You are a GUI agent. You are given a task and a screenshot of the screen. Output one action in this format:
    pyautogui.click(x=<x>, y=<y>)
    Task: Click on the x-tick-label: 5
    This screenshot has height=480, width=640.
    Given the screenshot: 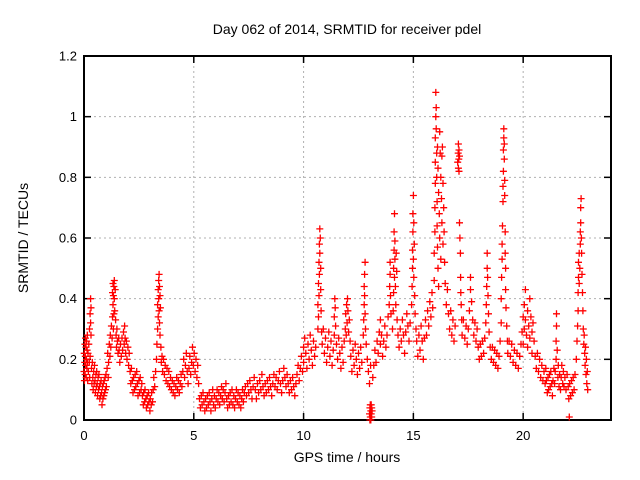 What is the action you would take?
    pyautogui.click(x=193, y=435)
    